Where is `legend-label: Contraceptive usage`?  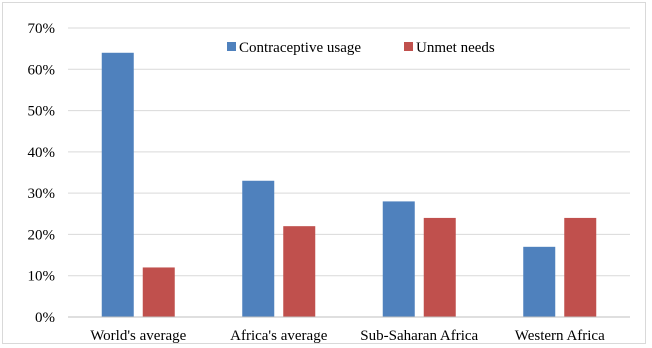 legend-label: Contraceptive usage is located at coordinates (300, 48).